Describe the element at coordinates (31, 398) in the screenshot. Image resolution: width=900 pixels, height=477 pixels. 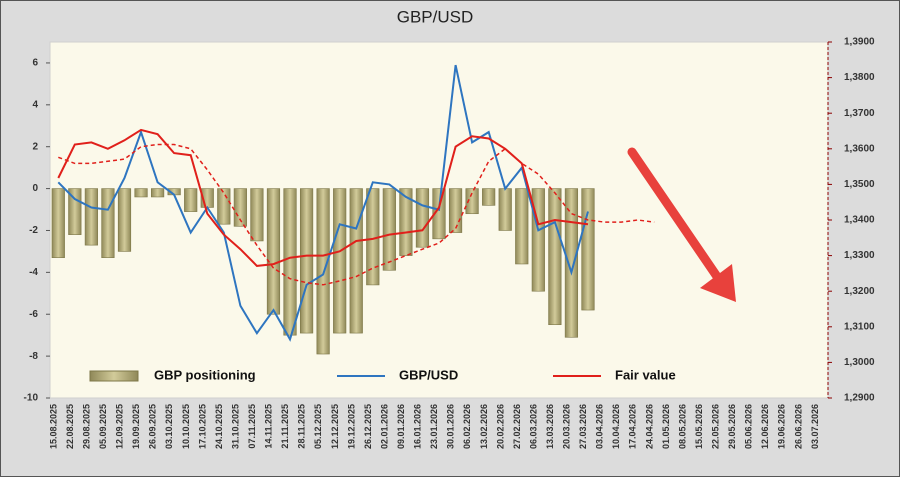
I see `y-tick-label: -10` at that location.